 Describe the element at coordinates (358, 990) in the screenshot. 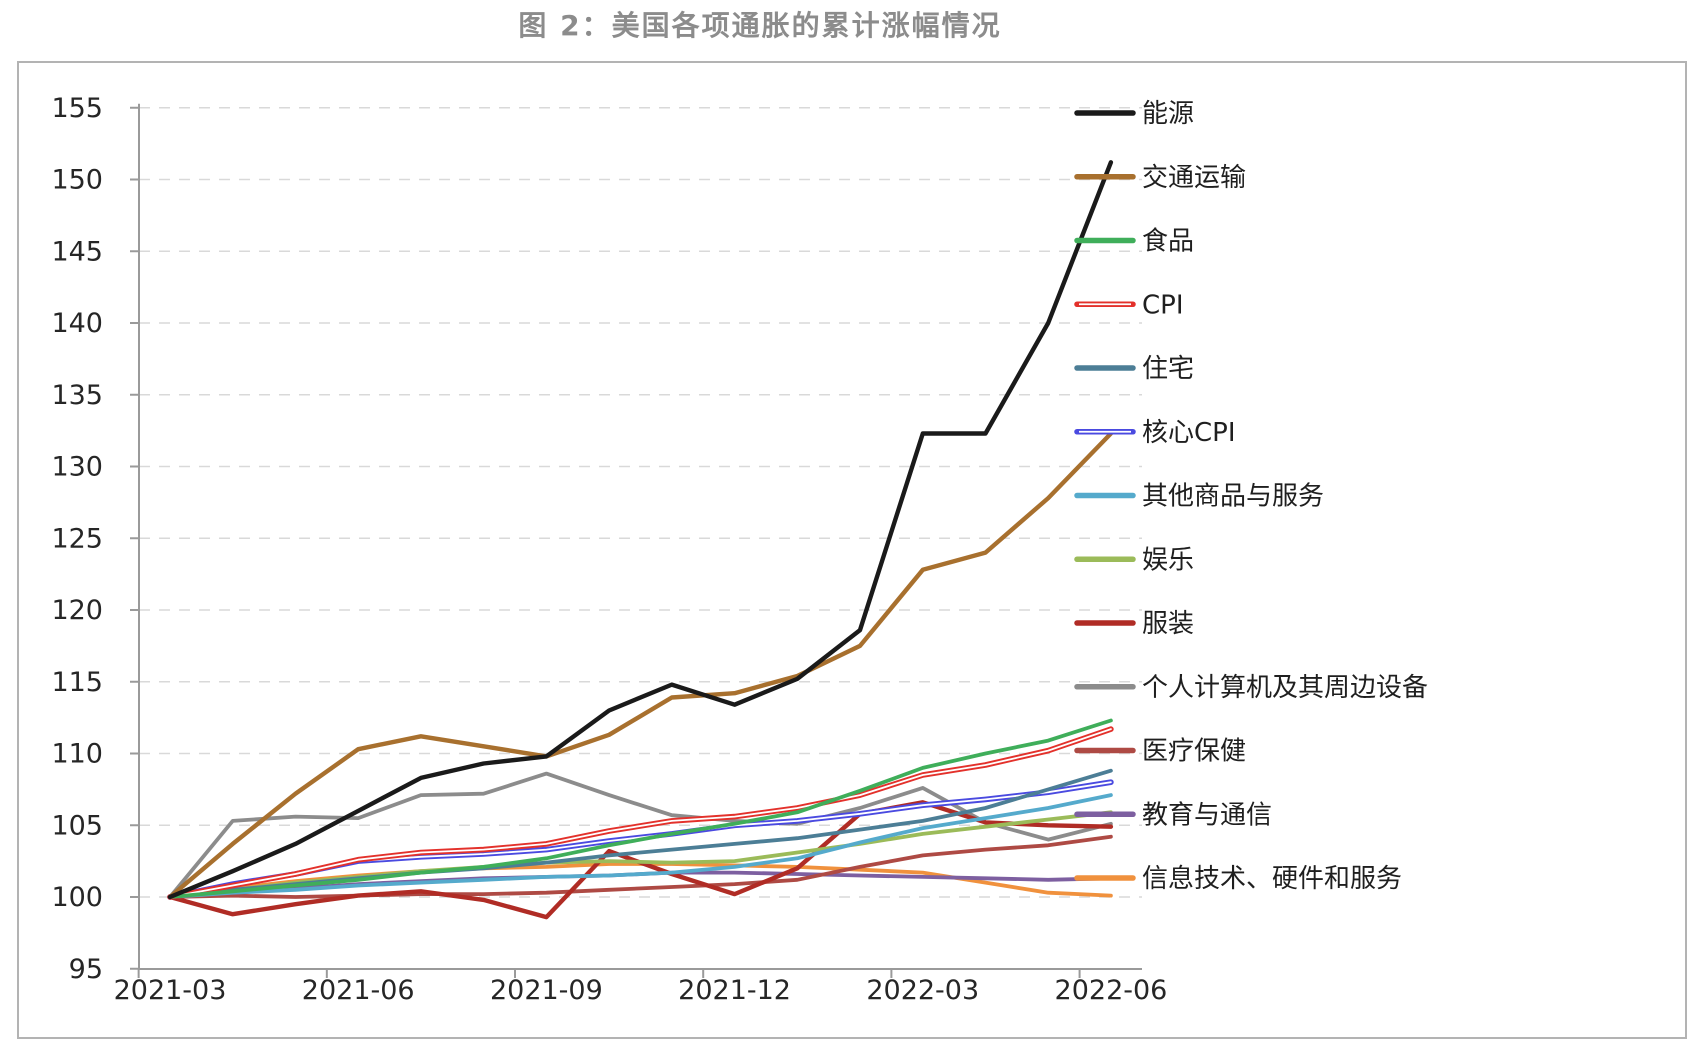

I see `x-tick-label-2021-06: 2021-06` at that location.